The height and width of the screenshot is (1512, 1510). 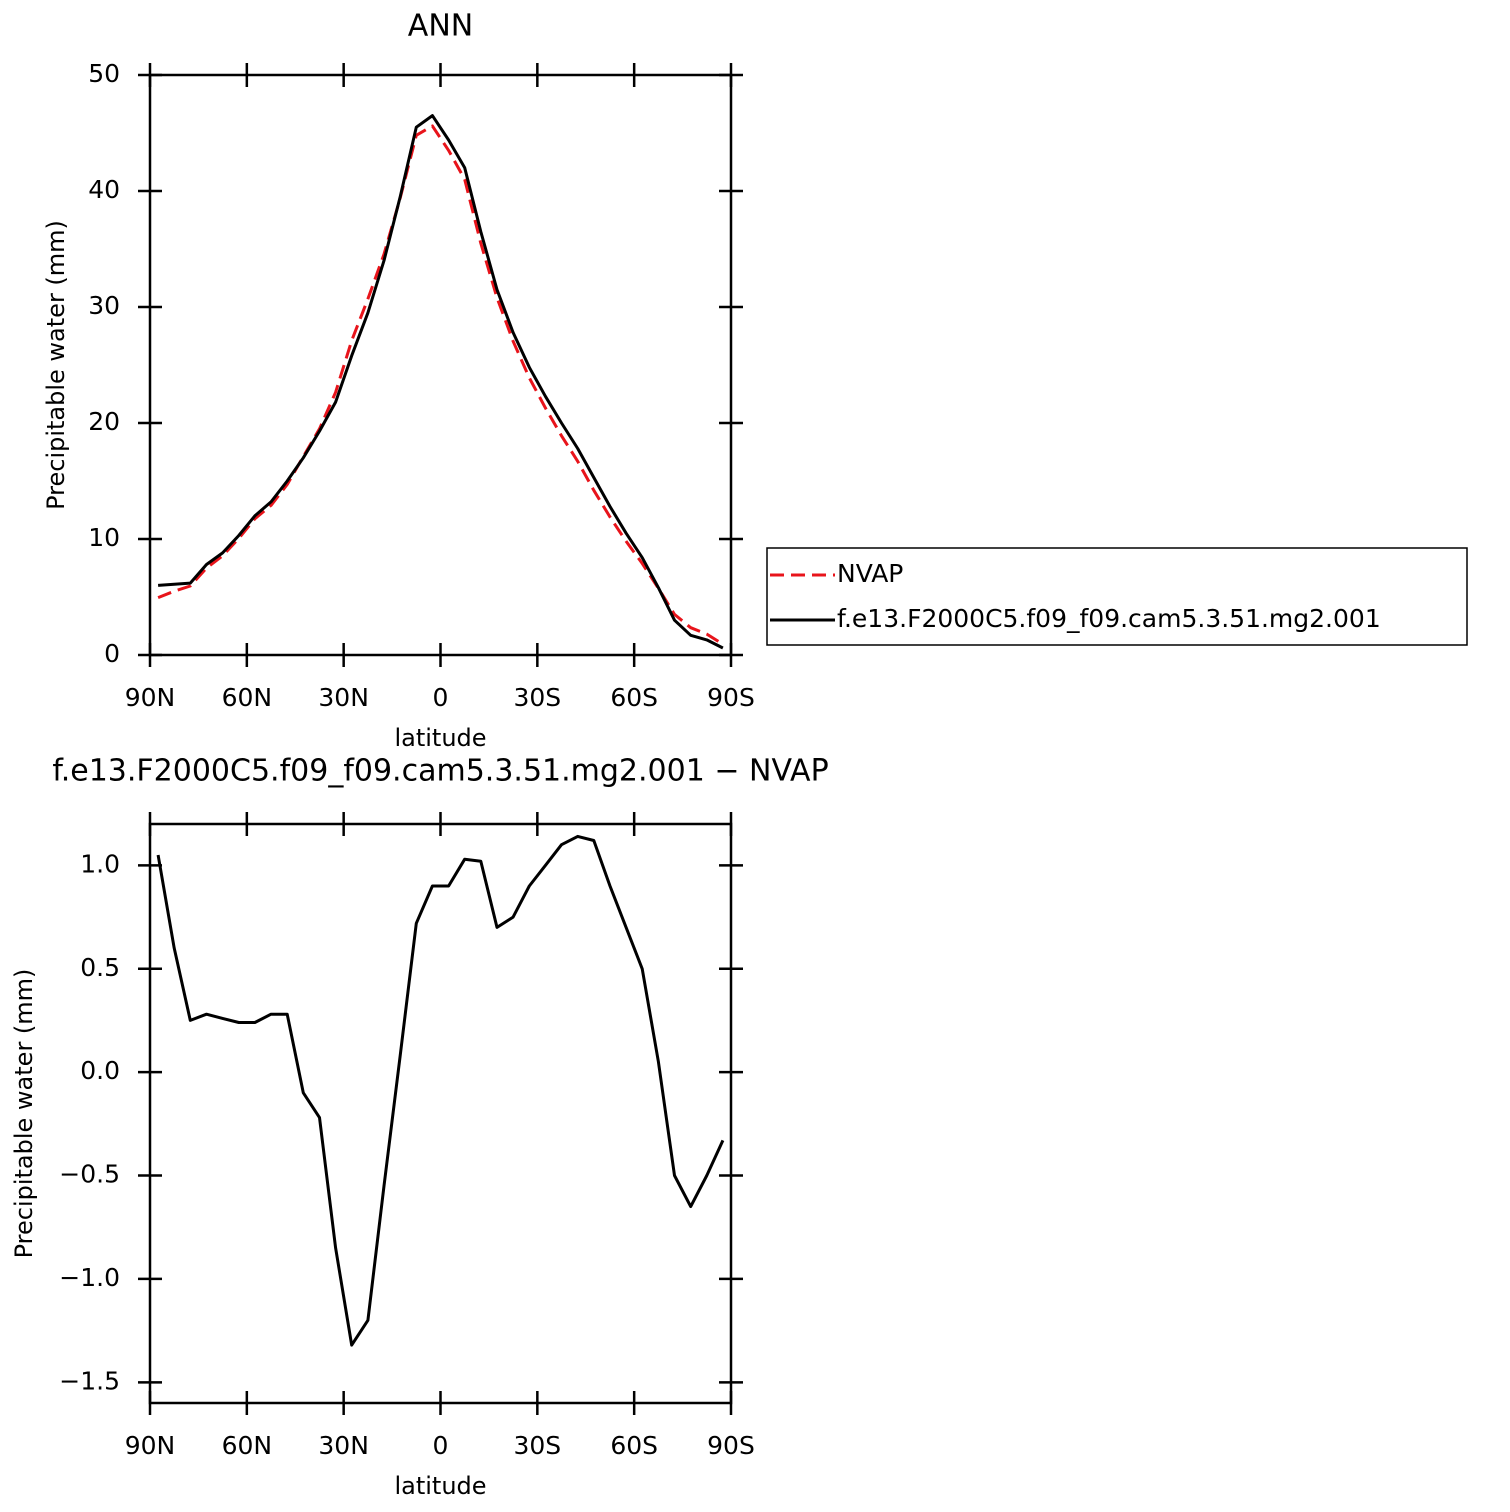 What do you see at coordinates (870, 573) in the screenshot?
I see `legend-label: NVAP` at bounding box center [870, 573].